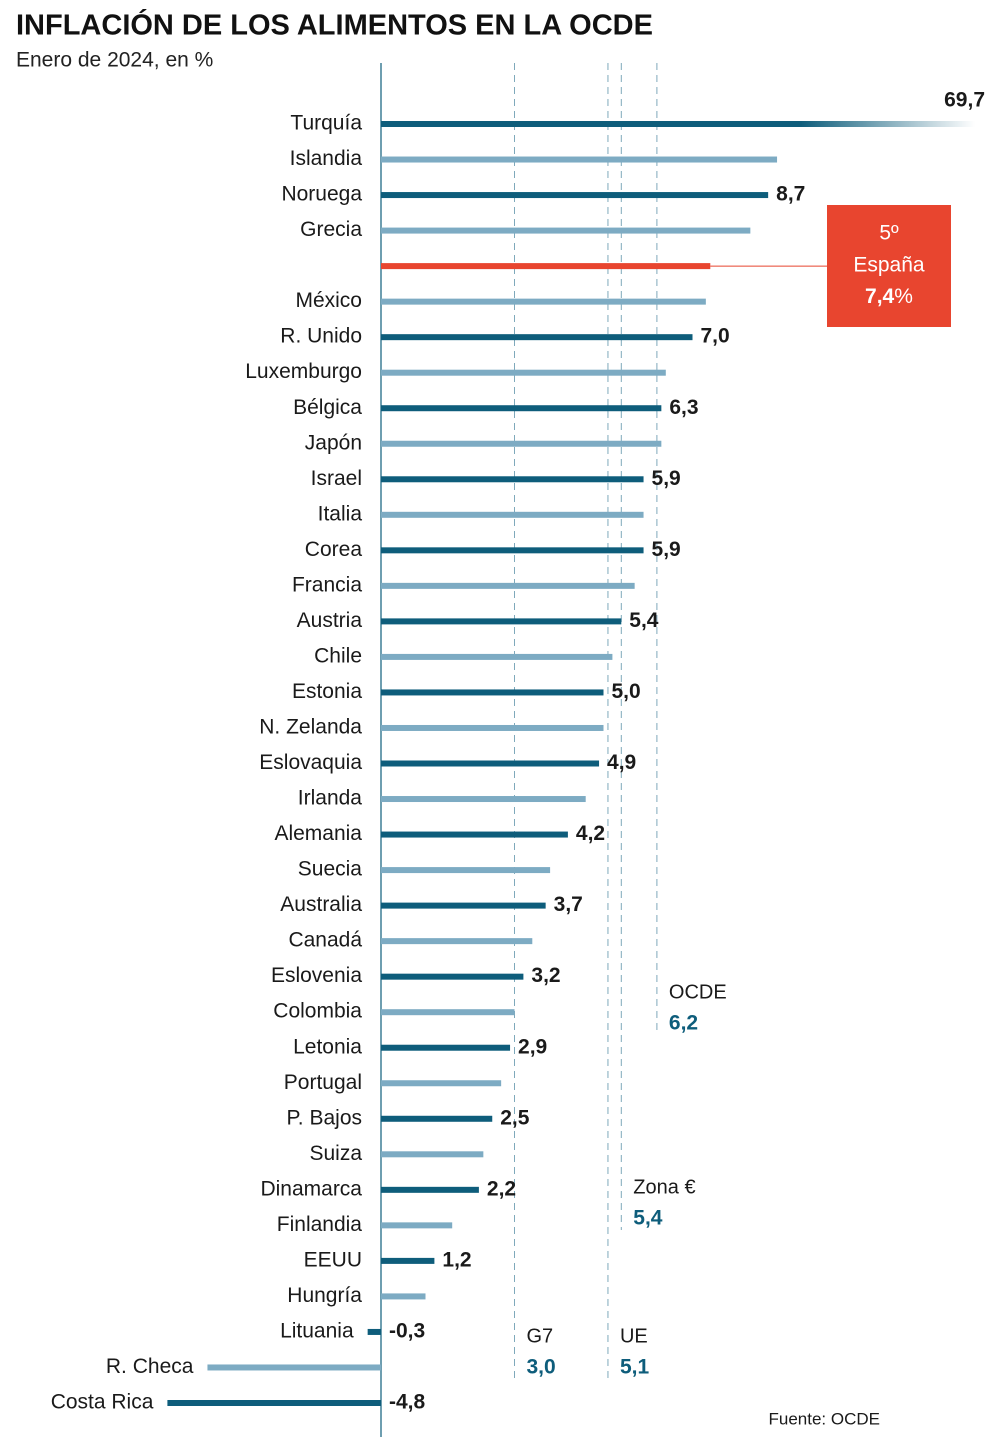 This screenshot has height=1437, width=1008. I want to click on source: Fuente: OCDE, so click(825, 1418).